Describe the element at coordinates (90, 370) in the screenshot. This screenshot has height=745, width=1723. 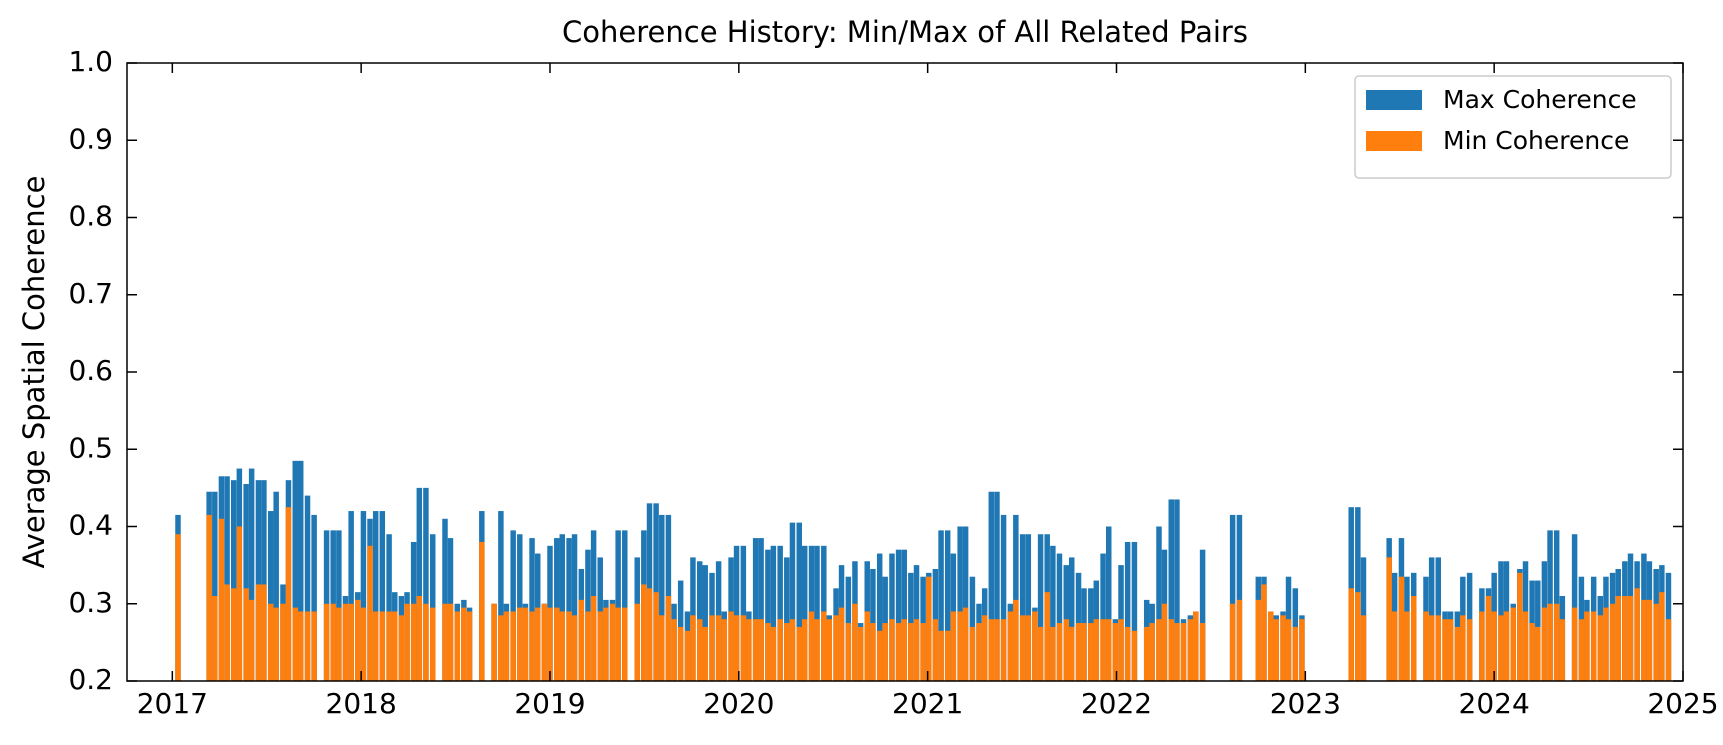
I see `y-tick-label: 0.6` at that location.